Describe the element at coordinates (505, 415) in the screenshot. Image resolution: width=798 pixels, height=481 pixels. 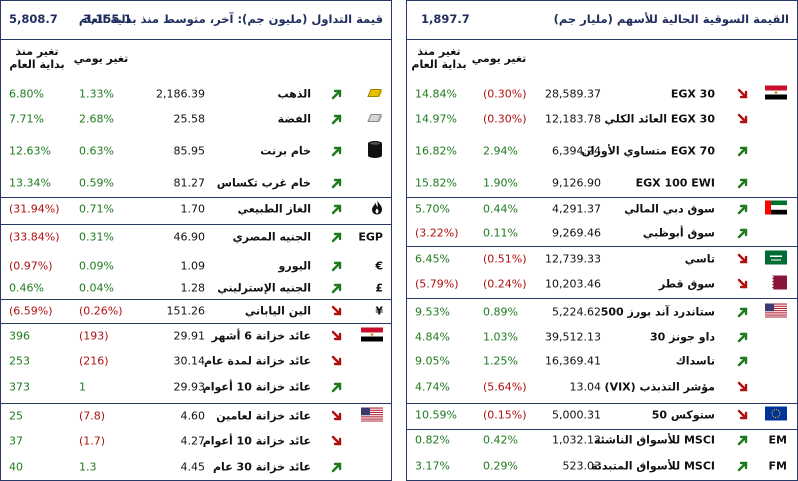
I see `daily-change: (0.15%)` at that location.